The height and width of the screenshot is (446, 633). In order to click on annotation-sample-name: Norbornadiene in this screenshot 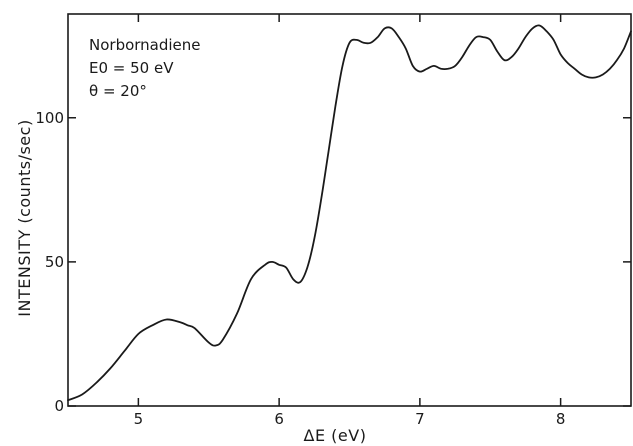, I will do `click(145, 45)`.